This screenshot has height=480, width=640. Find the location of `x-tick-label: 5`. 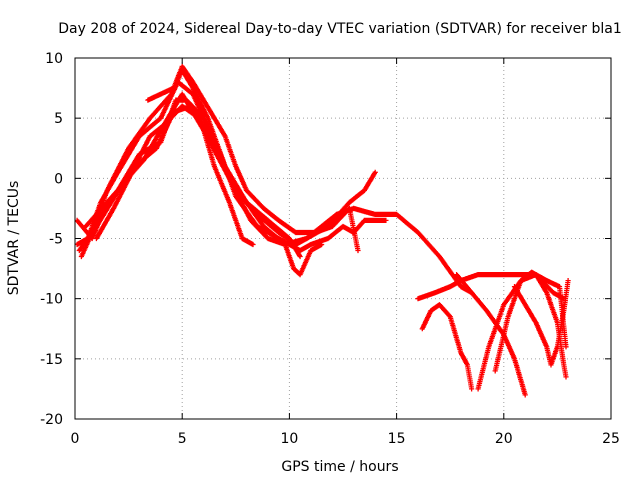

x-tick-label: 5 is located at coordinates (182, 439).